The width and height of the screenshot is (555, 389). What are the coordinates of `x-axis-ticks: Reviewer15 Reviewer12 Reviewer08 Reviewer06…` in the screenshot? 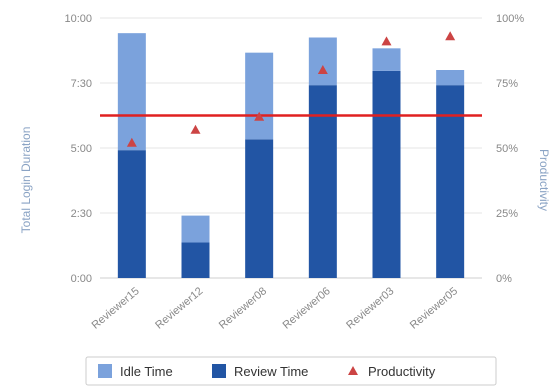 It's located at (275, 308).